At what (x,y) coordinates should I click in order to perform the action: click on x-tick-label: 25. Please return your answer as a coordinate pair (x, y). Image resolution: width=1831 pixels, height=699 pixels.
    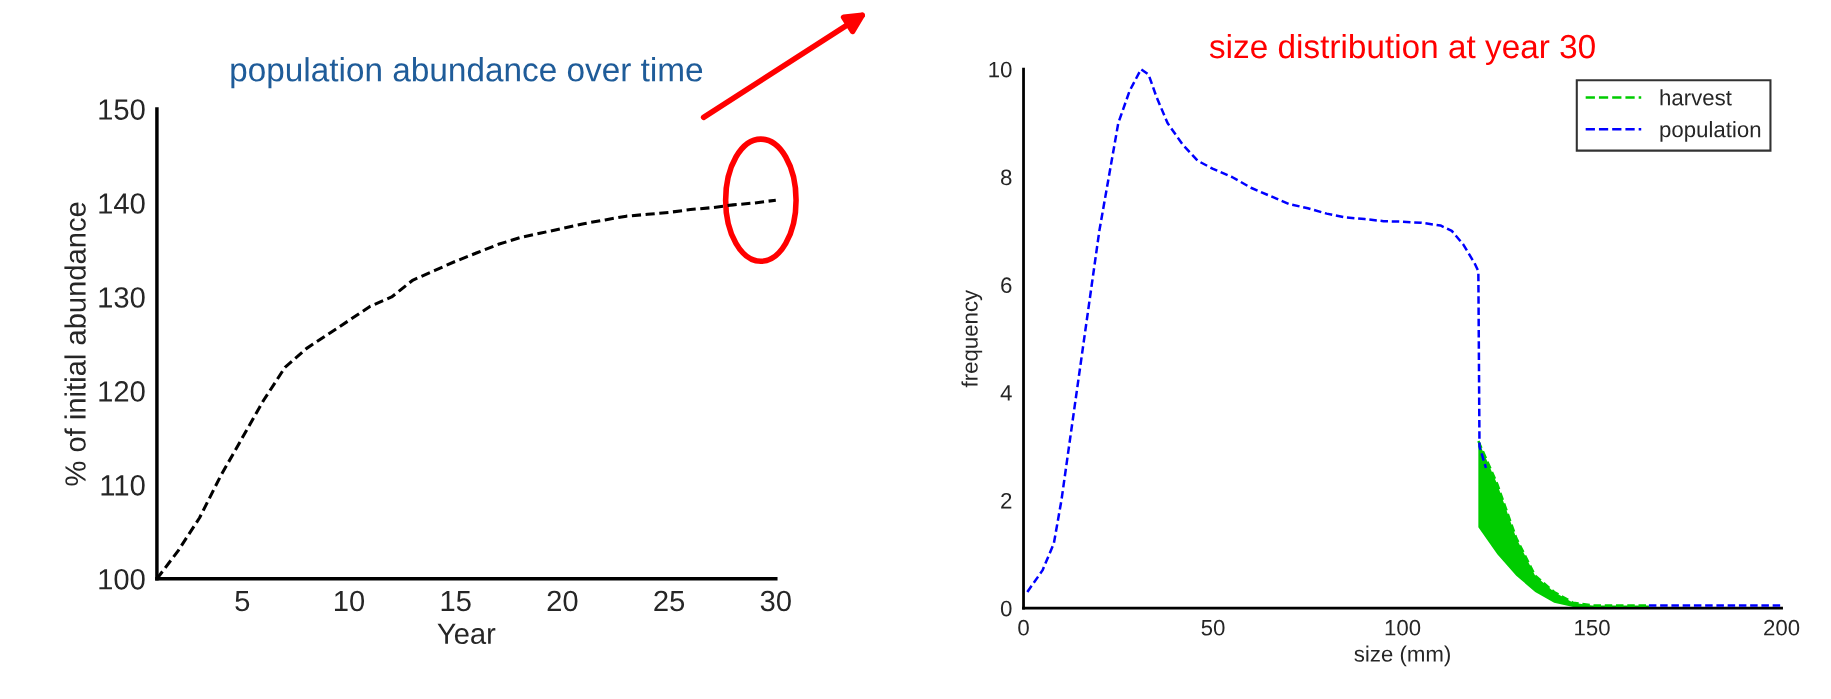
    Looking at the image, I should click on (669, 601).